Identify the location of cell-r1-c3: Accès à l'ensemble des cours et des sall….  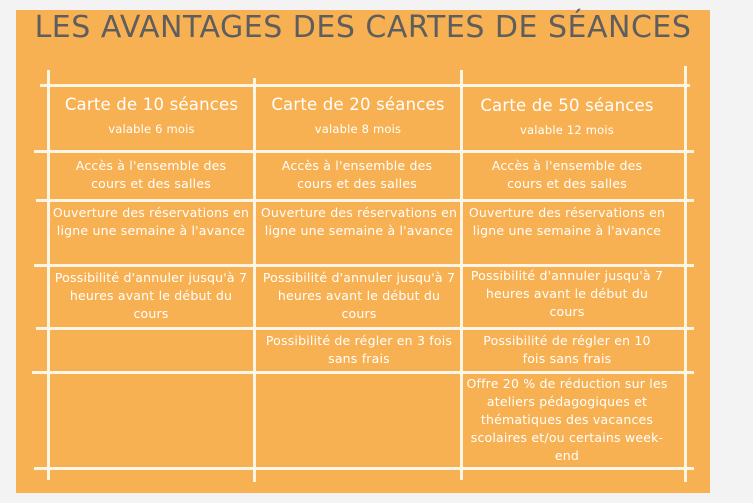
(567, 174).